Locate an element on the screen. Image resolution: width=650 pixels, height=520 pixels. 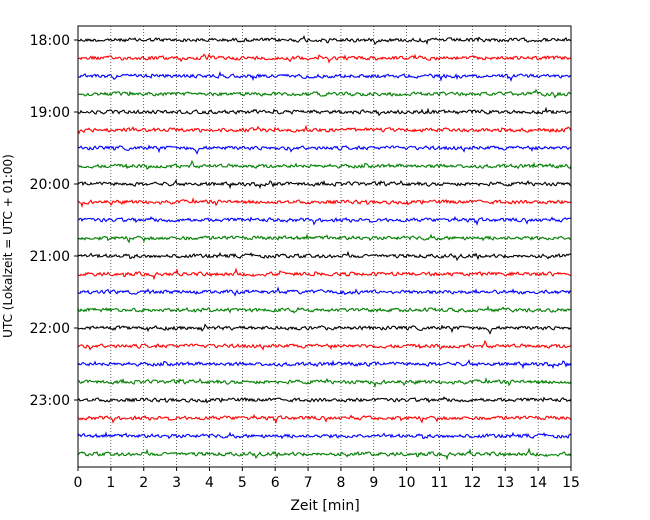
y-tick-label: 22:00 is located at coordinates (50, 329).